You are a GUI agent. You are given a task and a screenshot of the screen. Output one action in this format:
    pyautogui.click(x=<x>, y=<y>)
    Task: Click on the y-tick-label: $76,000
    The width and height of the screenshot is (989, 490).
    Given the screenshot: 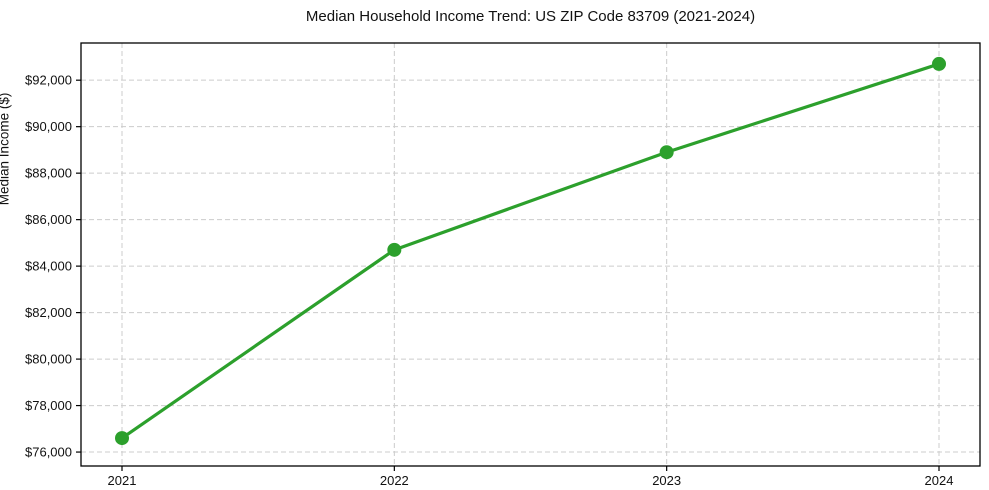 What is the action you would take?
    pyautogui.click(x=48, y=452)
    